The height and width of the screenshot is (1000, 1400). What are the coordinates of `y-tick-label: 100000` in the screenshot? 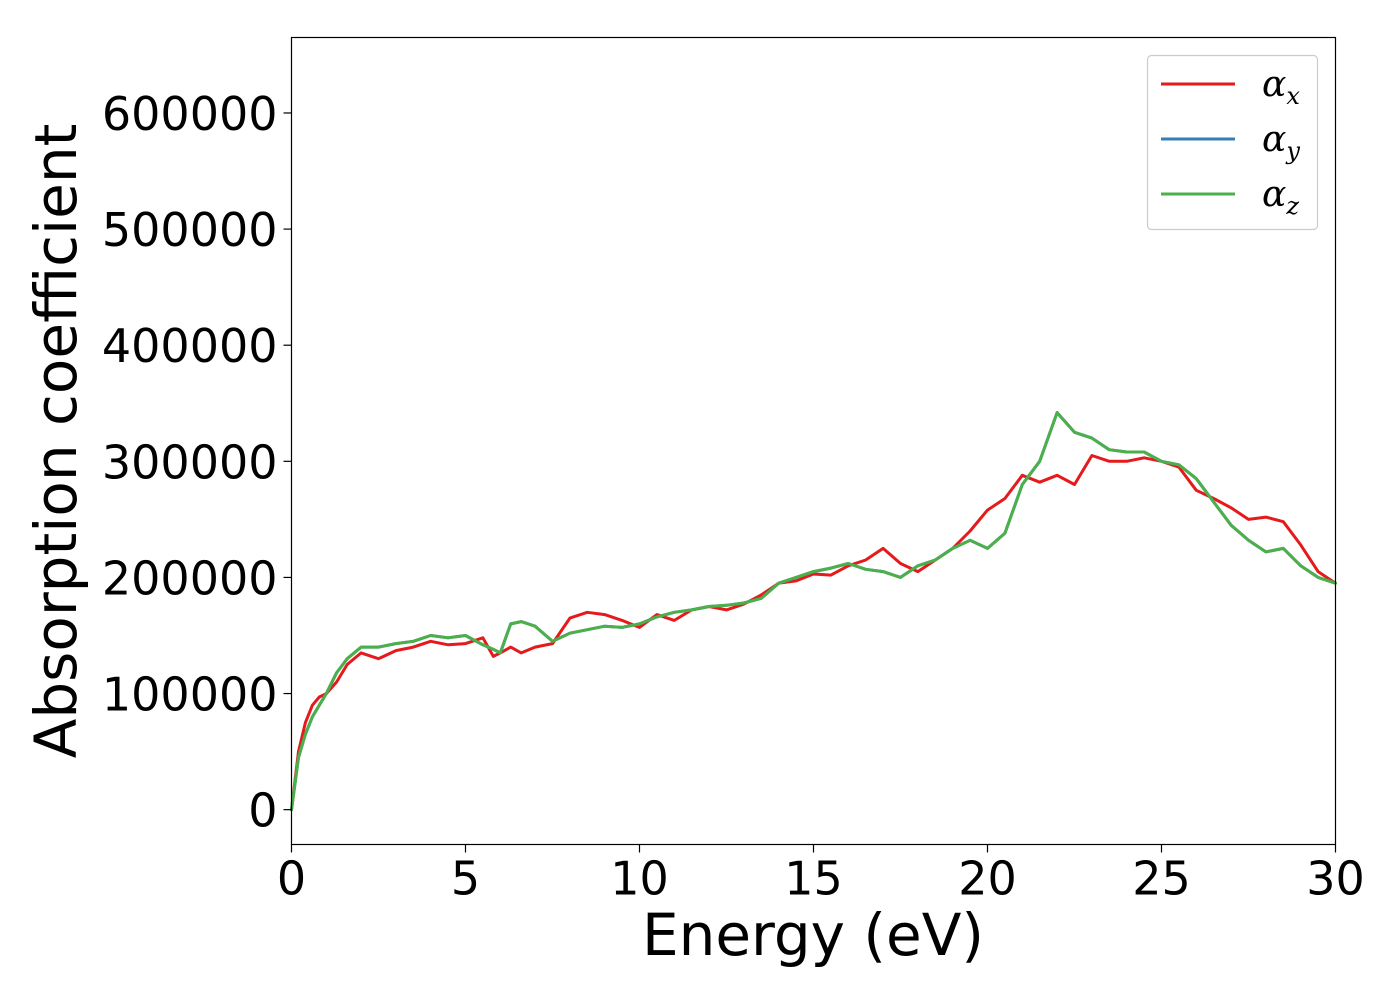 It's located at (190, 695).